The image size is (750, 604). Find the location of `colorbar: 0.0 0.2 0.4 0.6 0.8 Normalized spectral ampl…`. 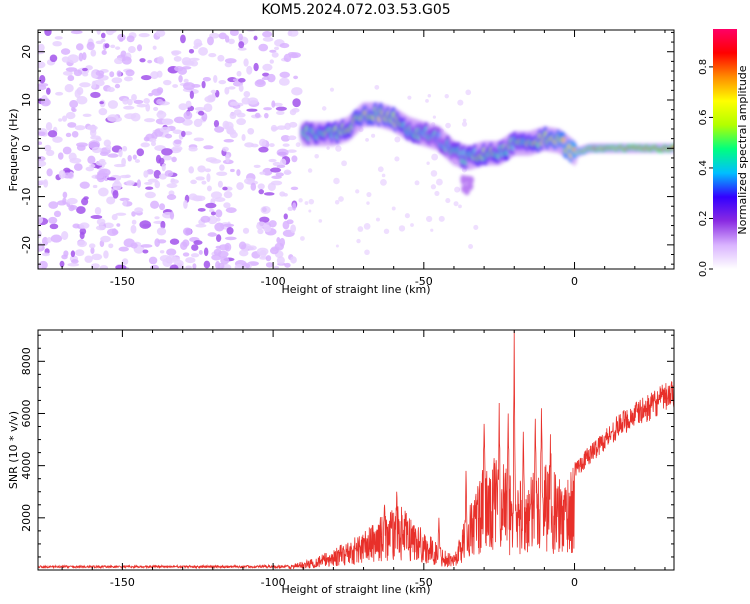

colorbar: 0.0 0.2 0.4 0.6 0.8 Normalized spectral ampl… is located at coordinates (723, 153).